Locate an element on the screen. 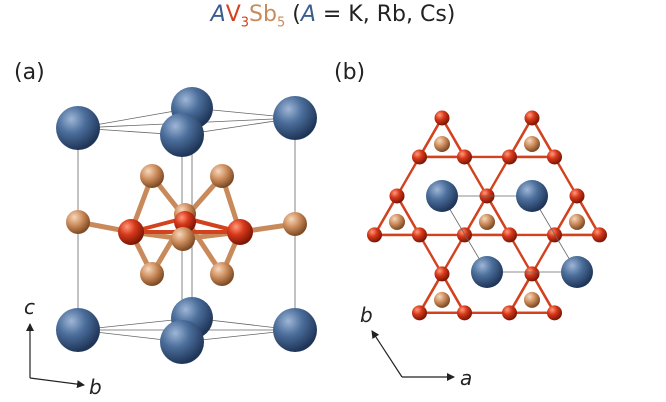  axis-label-b: b is located at coordinates (95, 387).